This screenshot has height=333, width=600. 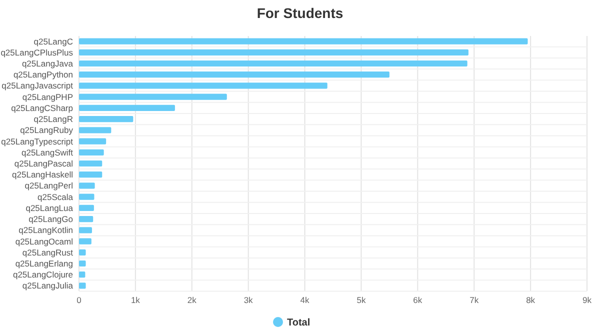 What do you see at coordinates (47, 152) in the screenshot?
I see `y-tick-label: q25LangSwift` at bounding box center [47, 152].